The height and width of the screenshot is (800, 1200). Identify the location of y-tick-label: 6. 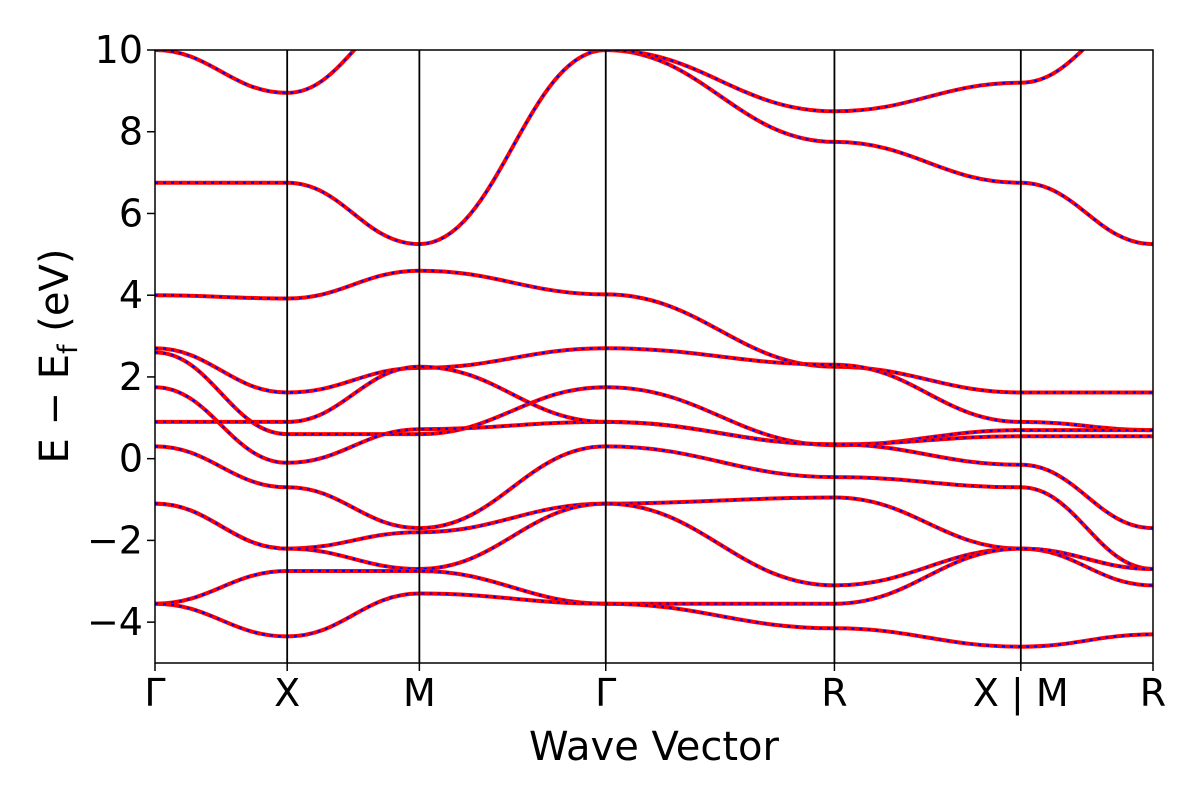
(131, 213).